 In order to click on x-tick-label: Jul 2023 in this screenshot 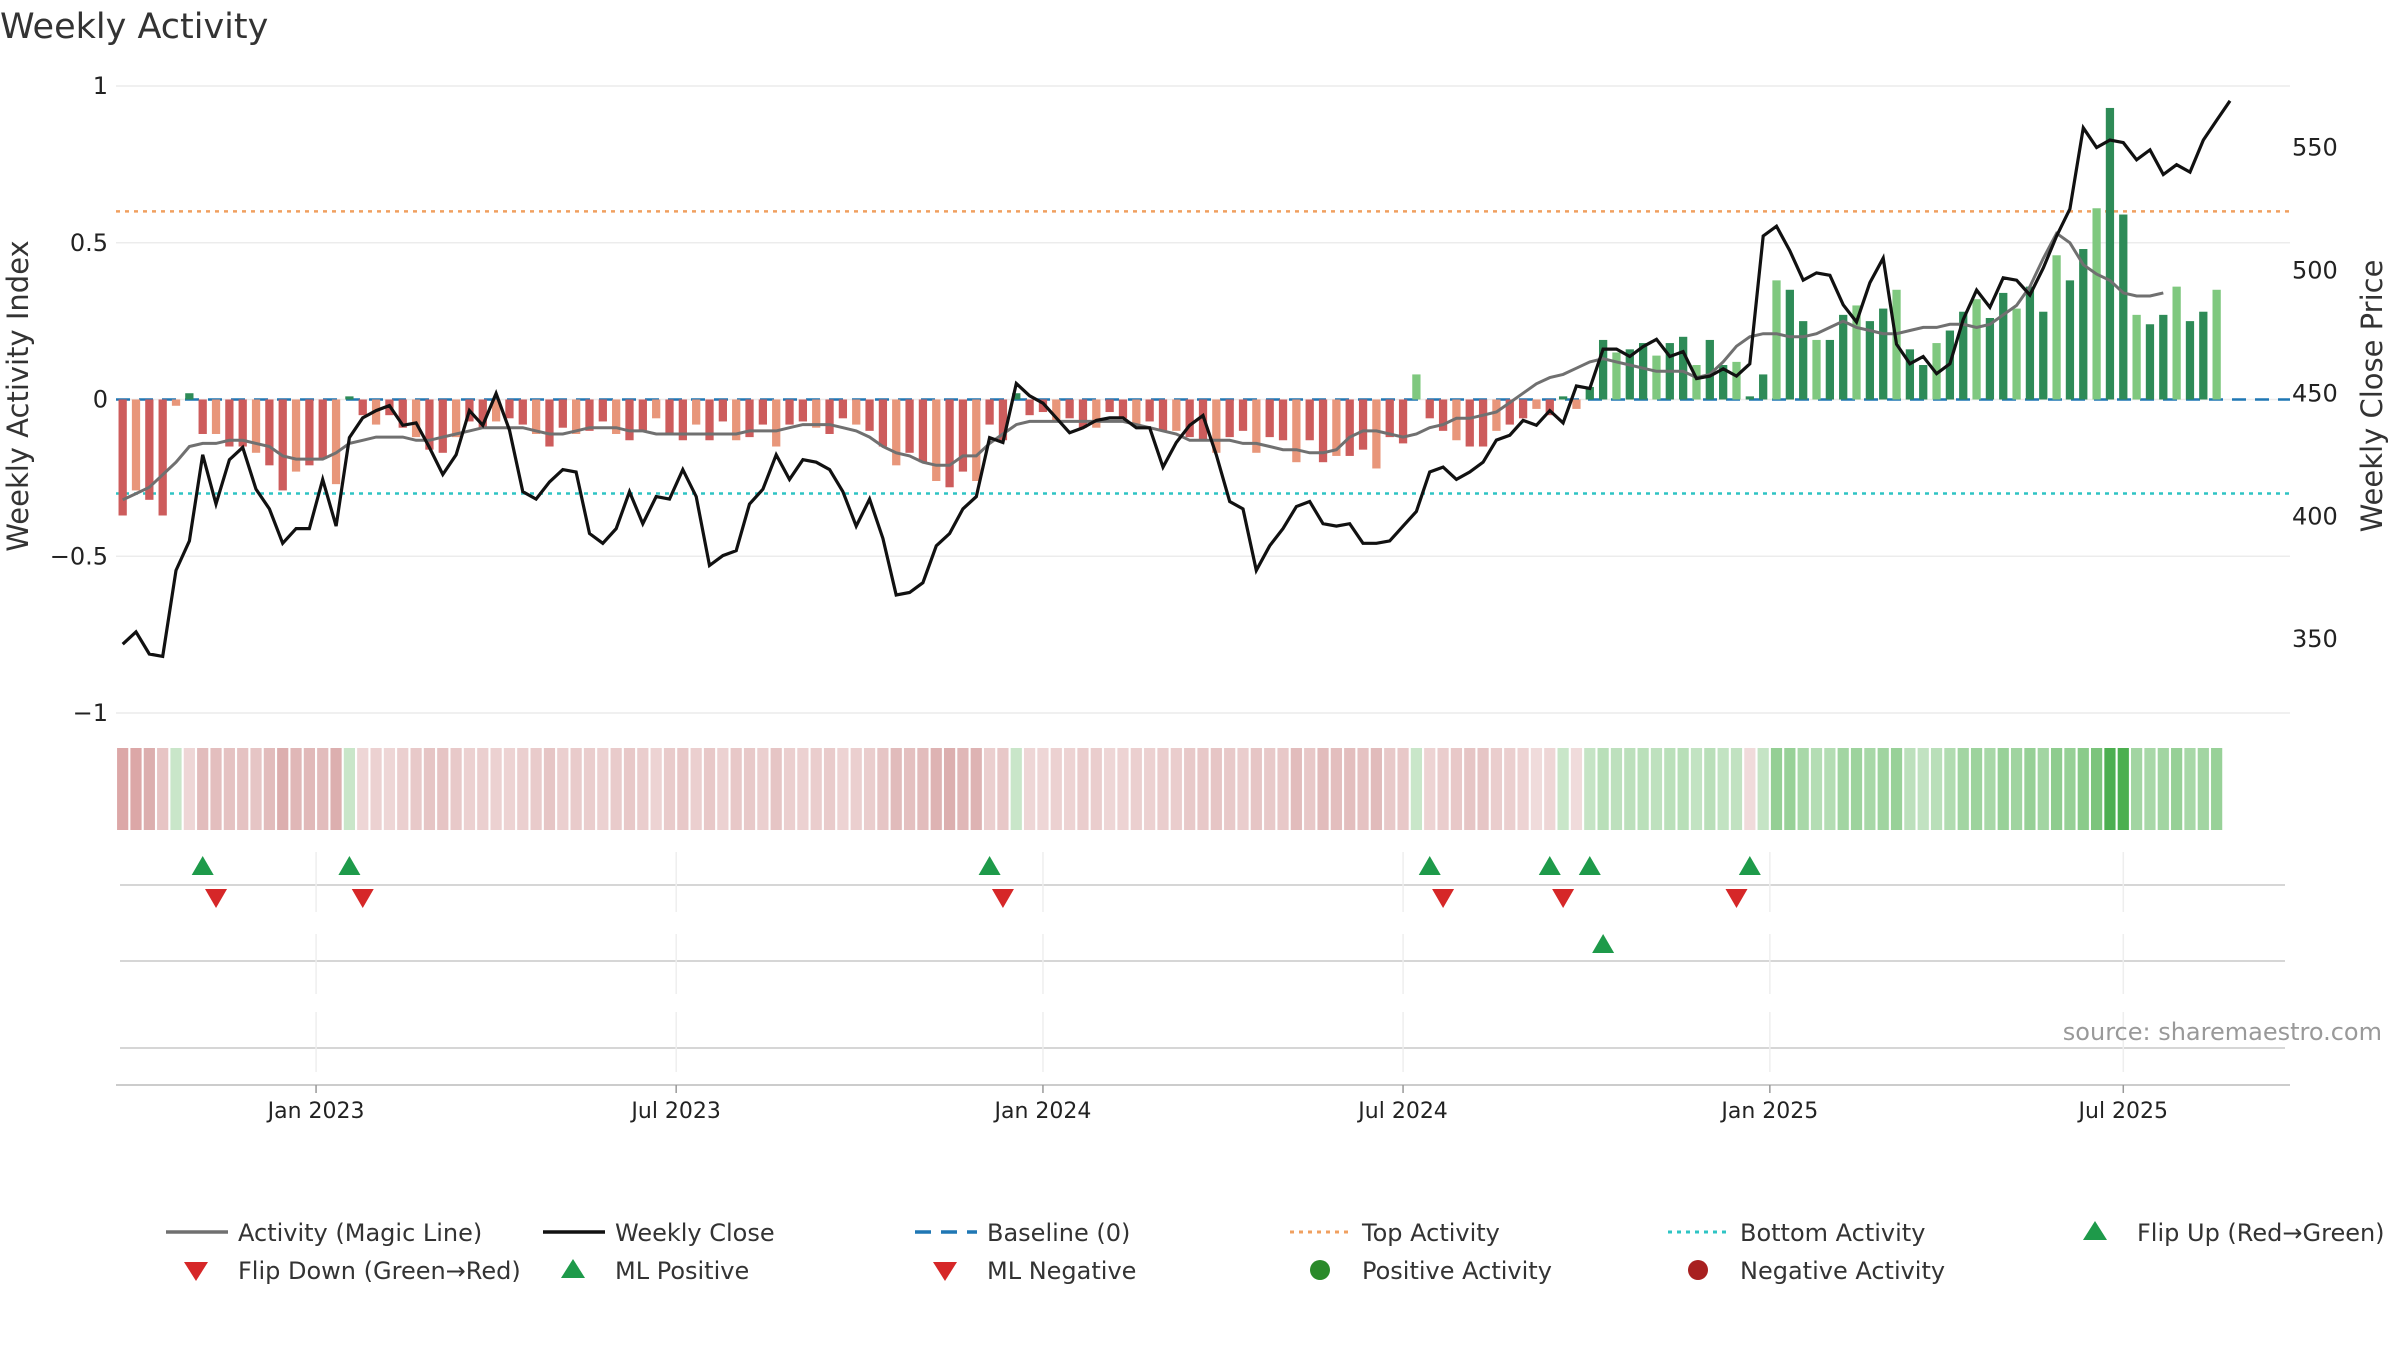, I will do `click(675, 1111)`.